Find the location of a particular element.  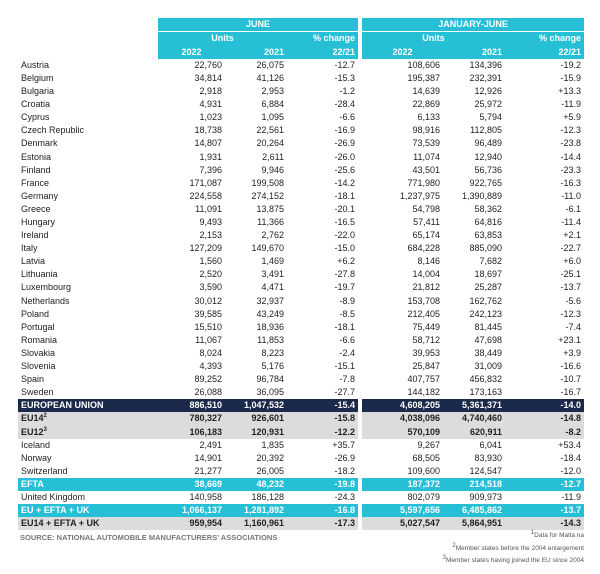

value-cell: 106,183 is located at coordinates (191, 432).